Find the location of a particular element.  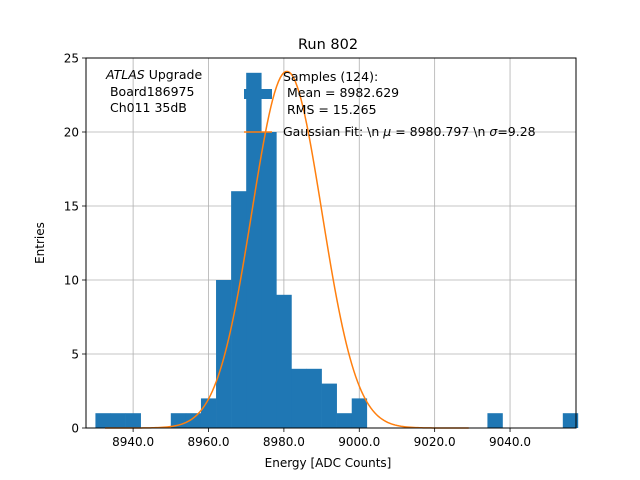

legend-rms-label: RMS = 15.265 is located at coordinates (330, 109).